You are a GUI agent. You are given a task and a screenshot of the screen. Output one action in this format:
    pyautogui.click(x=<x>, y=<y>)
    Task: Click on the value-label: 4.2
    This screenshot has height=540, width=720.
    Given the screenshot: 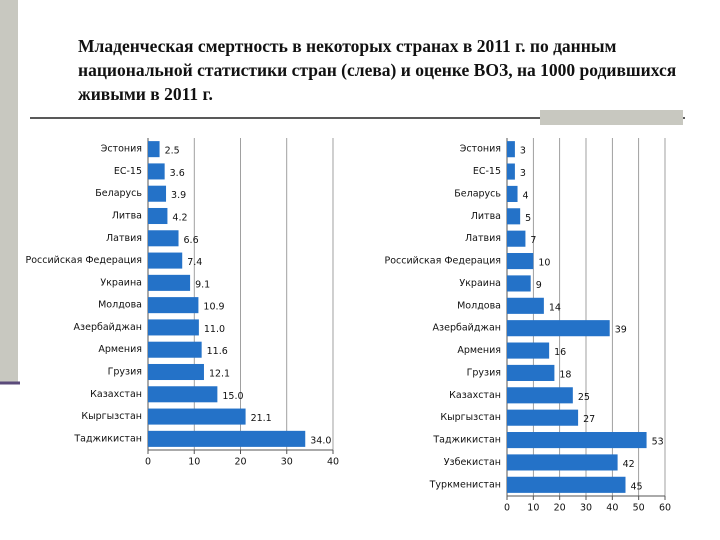 What is the action you would take?
    pyautogui.click(x=179, y=218)
    